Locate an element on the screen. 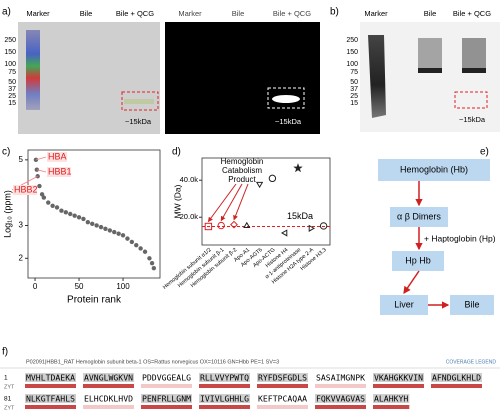 This screenshot has height=414, width=500. coverage-legend: COVERAGE LEGEND is located at coordinates (471, 362).